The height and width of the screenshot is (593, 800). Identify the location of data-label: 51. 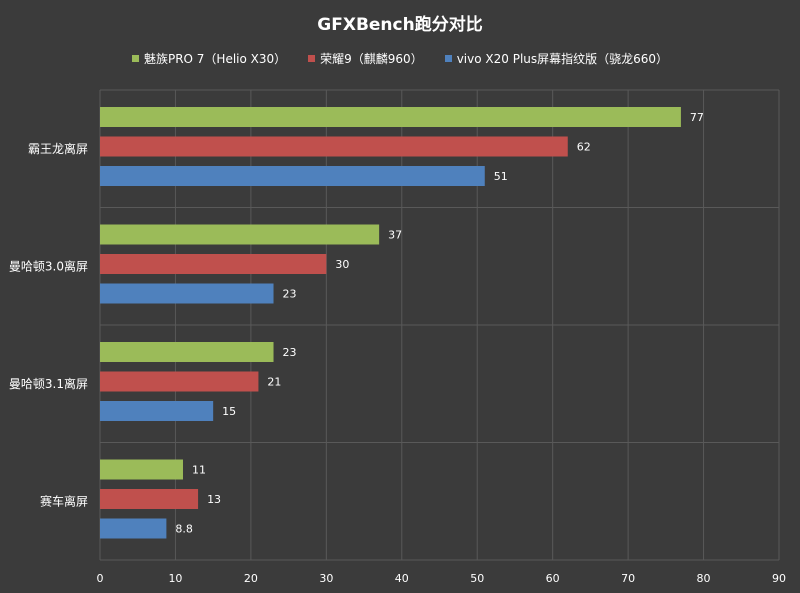
(501, 176).